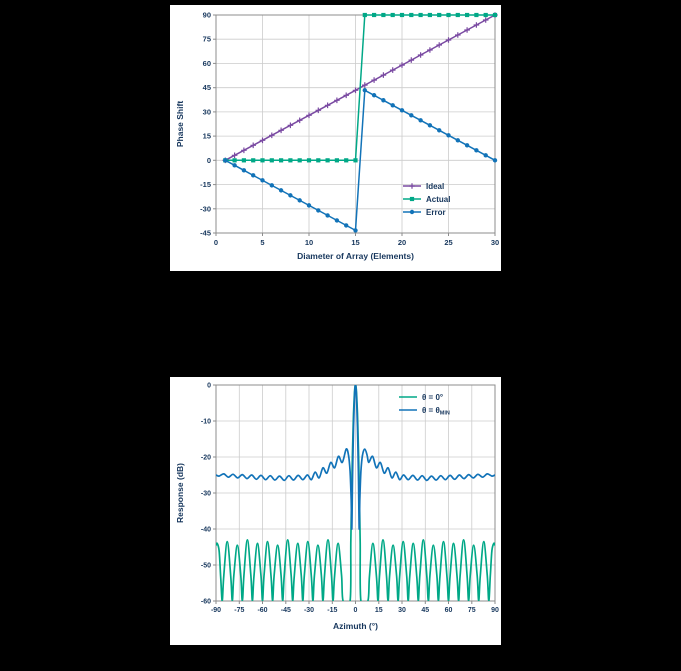 Image resolution: width=681 pixels, height=671 pixels. I want to click on x-tick-label: 60, so click(449, 610).